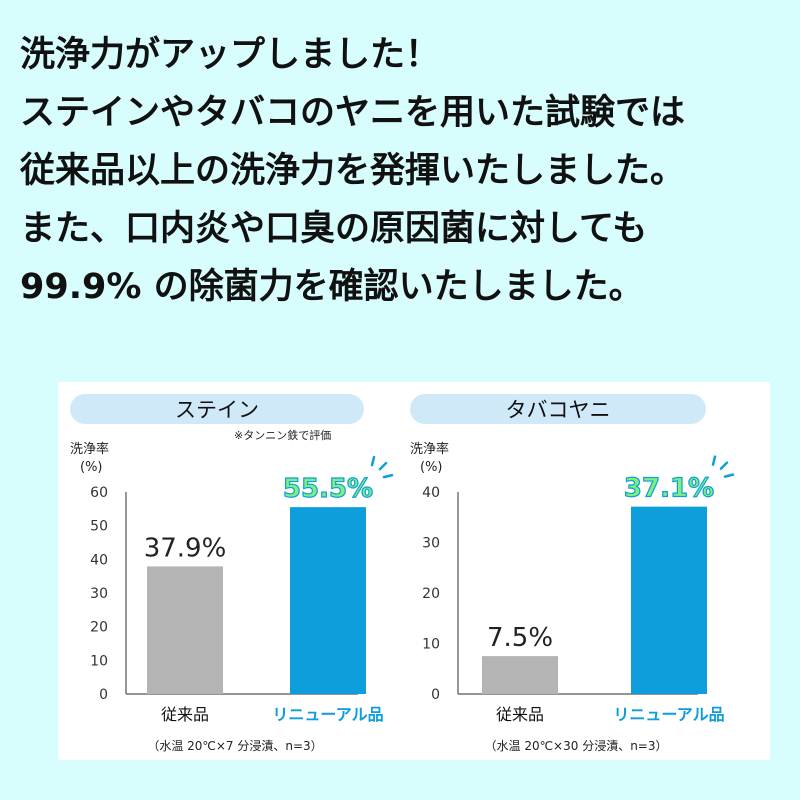 Image resolution: width=800 pixels, height=800 pixels. What do you see at coordinates (332, 287) in the screenshot?
I see `headline-line: 99.9% の除菌力を確認いたしました。` at bounding box center [332, 287].